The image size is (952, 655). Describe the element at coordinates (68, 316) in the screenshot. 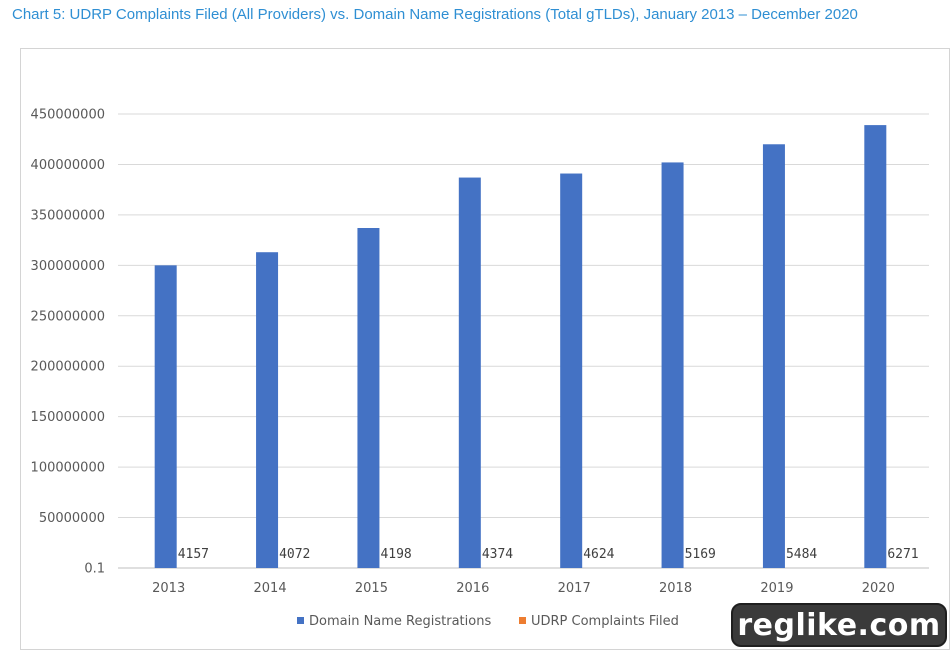

I see `y-tick-label: 250000000` at that location.